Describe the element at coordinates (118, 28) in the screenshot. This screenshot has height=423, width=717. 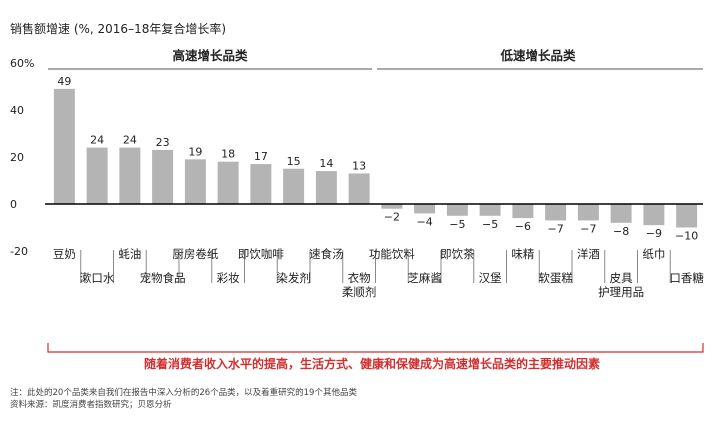
I see `chart-title: 销售额增速 (%, 2016–18年复合增长率)` at that location.